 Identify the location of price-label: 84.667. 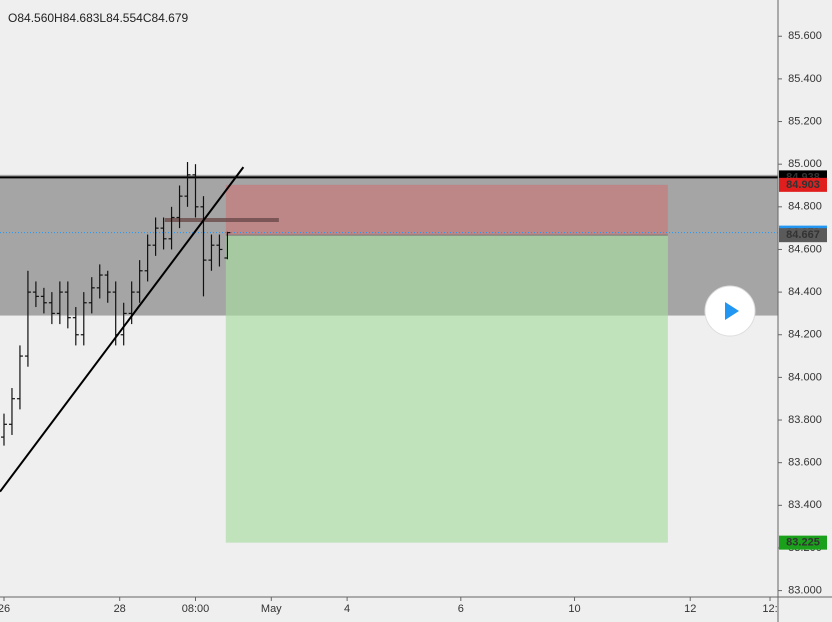
(803, 235).